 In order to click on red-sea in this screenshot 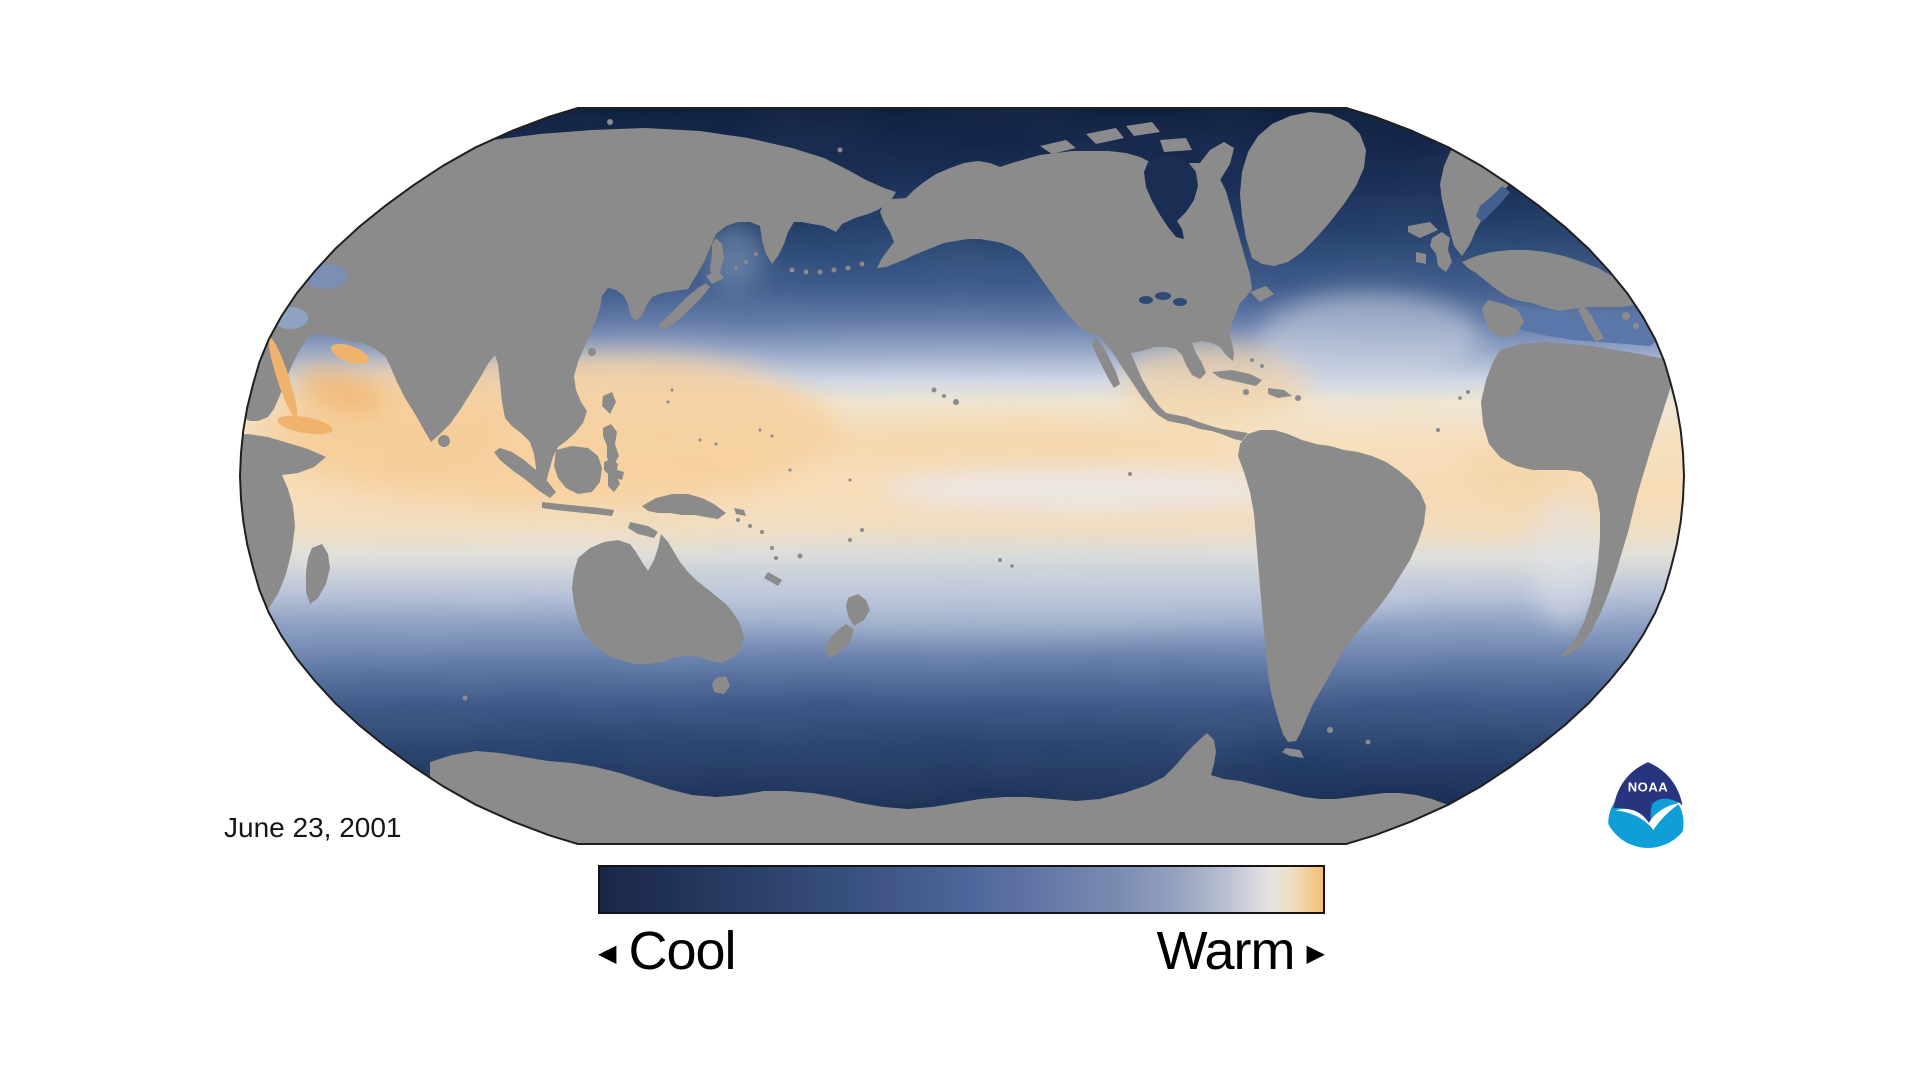, I will do `click(283, 378)`.